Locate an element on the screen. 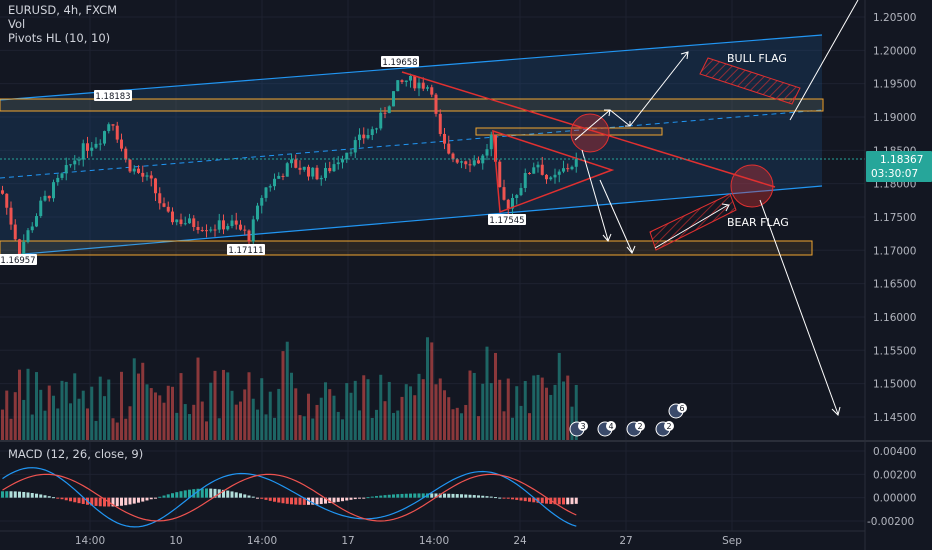  bull-flag-shape is located at coordinates (750, 81).